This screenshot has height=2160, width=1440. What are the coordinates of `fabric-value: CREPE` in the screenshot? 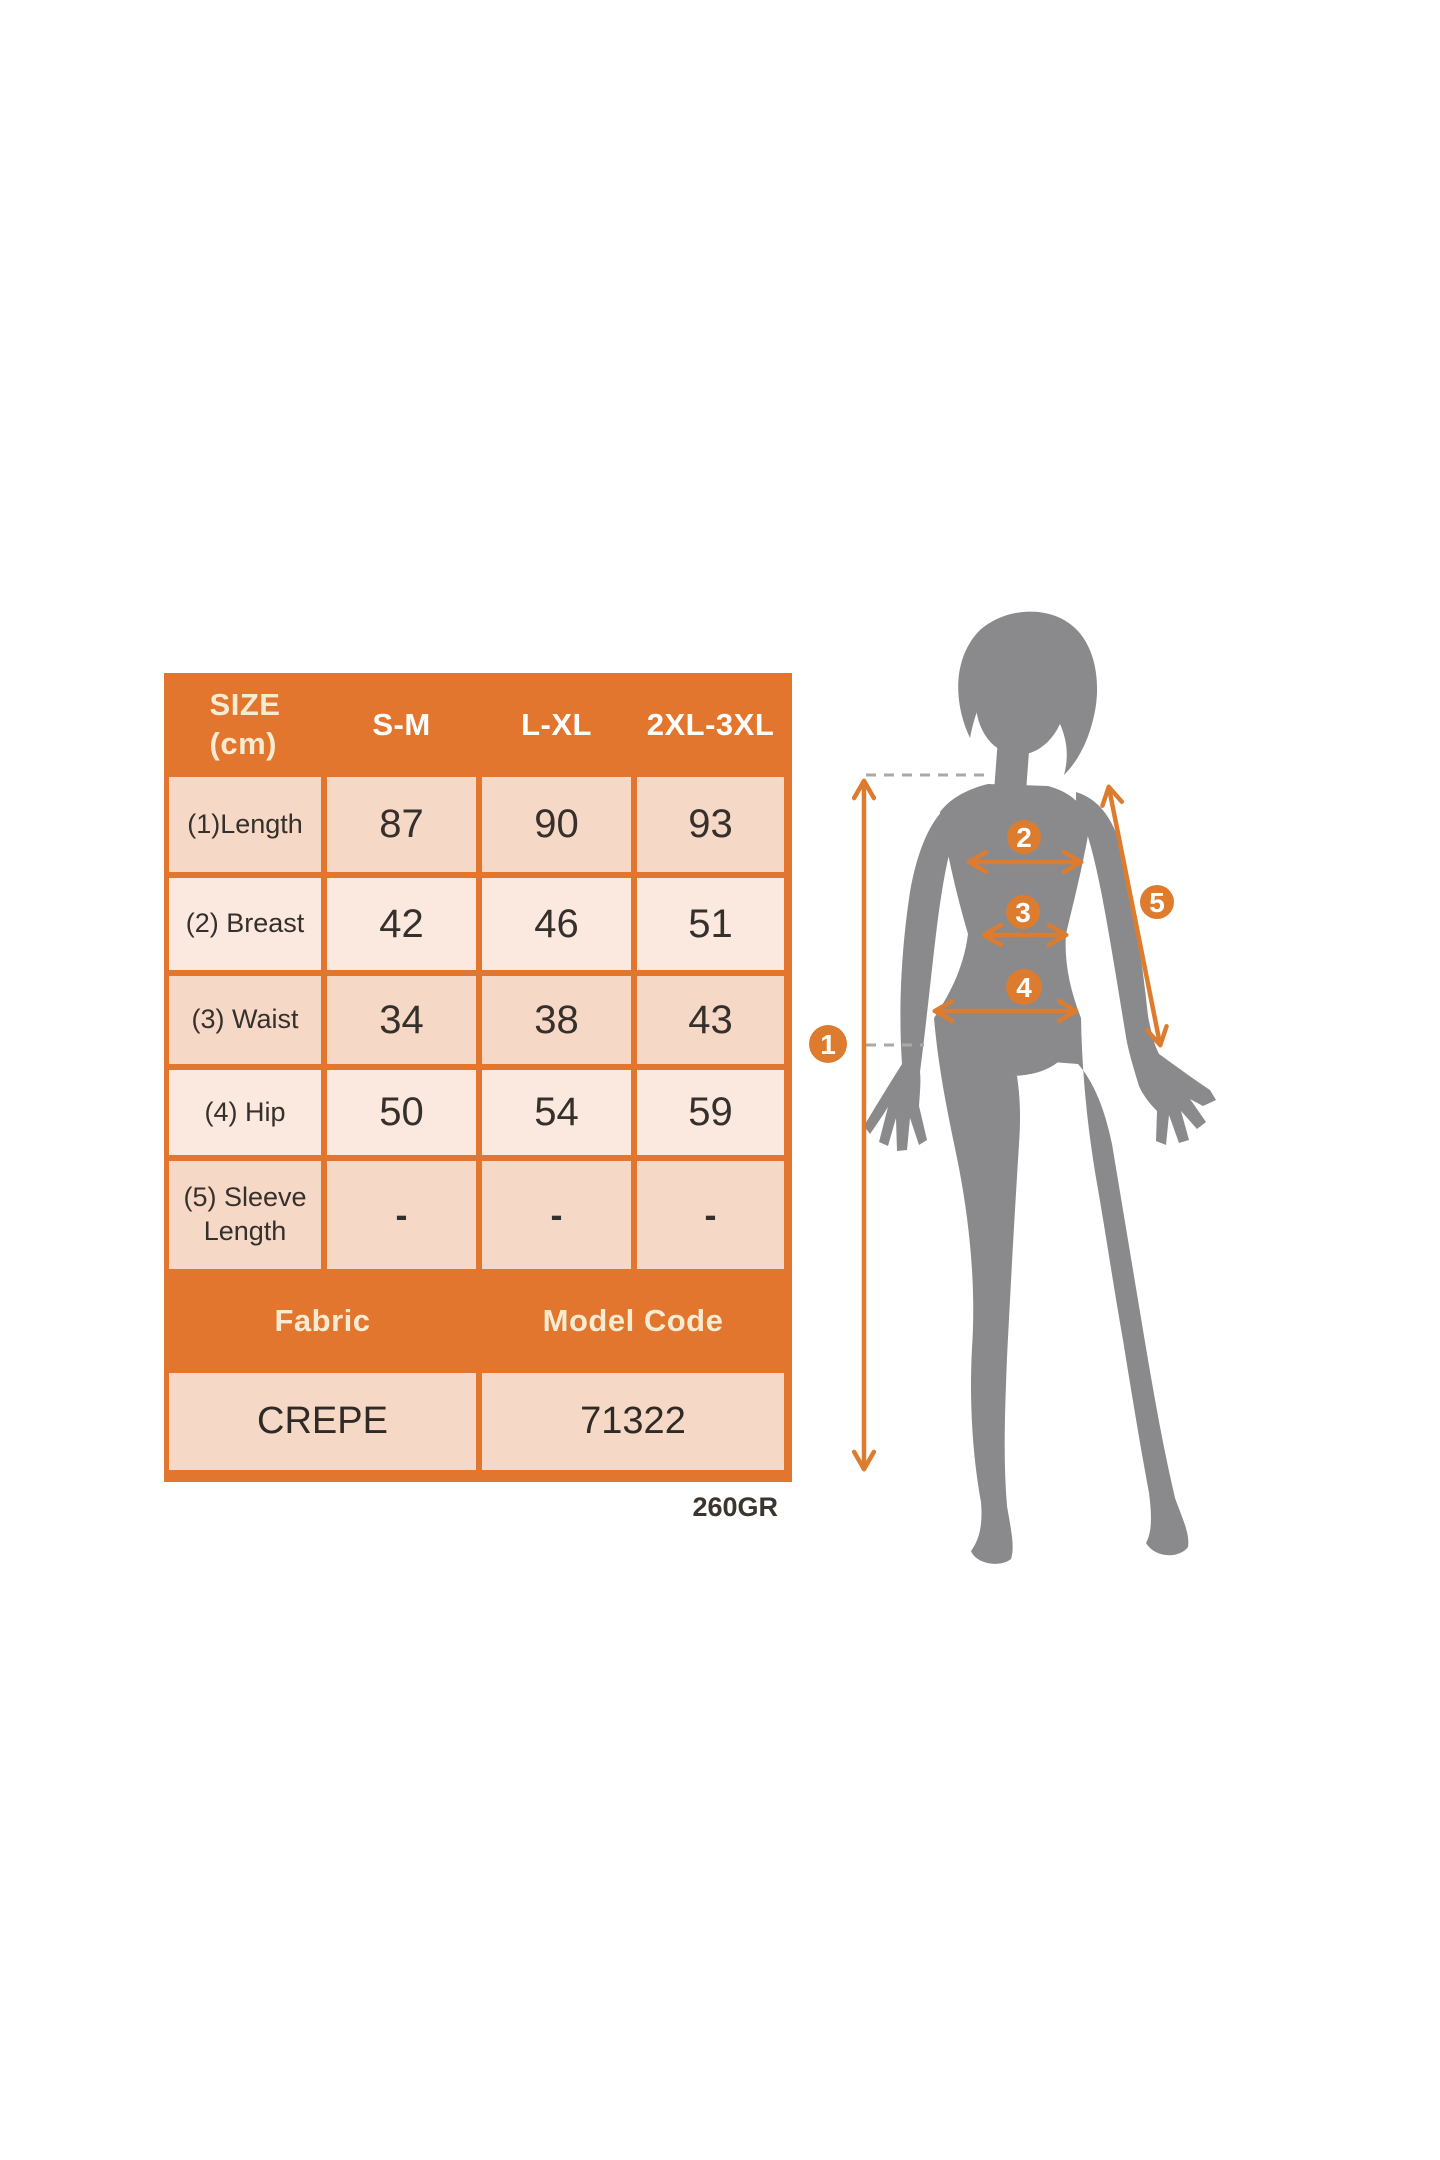 It's located at (322, 1421).